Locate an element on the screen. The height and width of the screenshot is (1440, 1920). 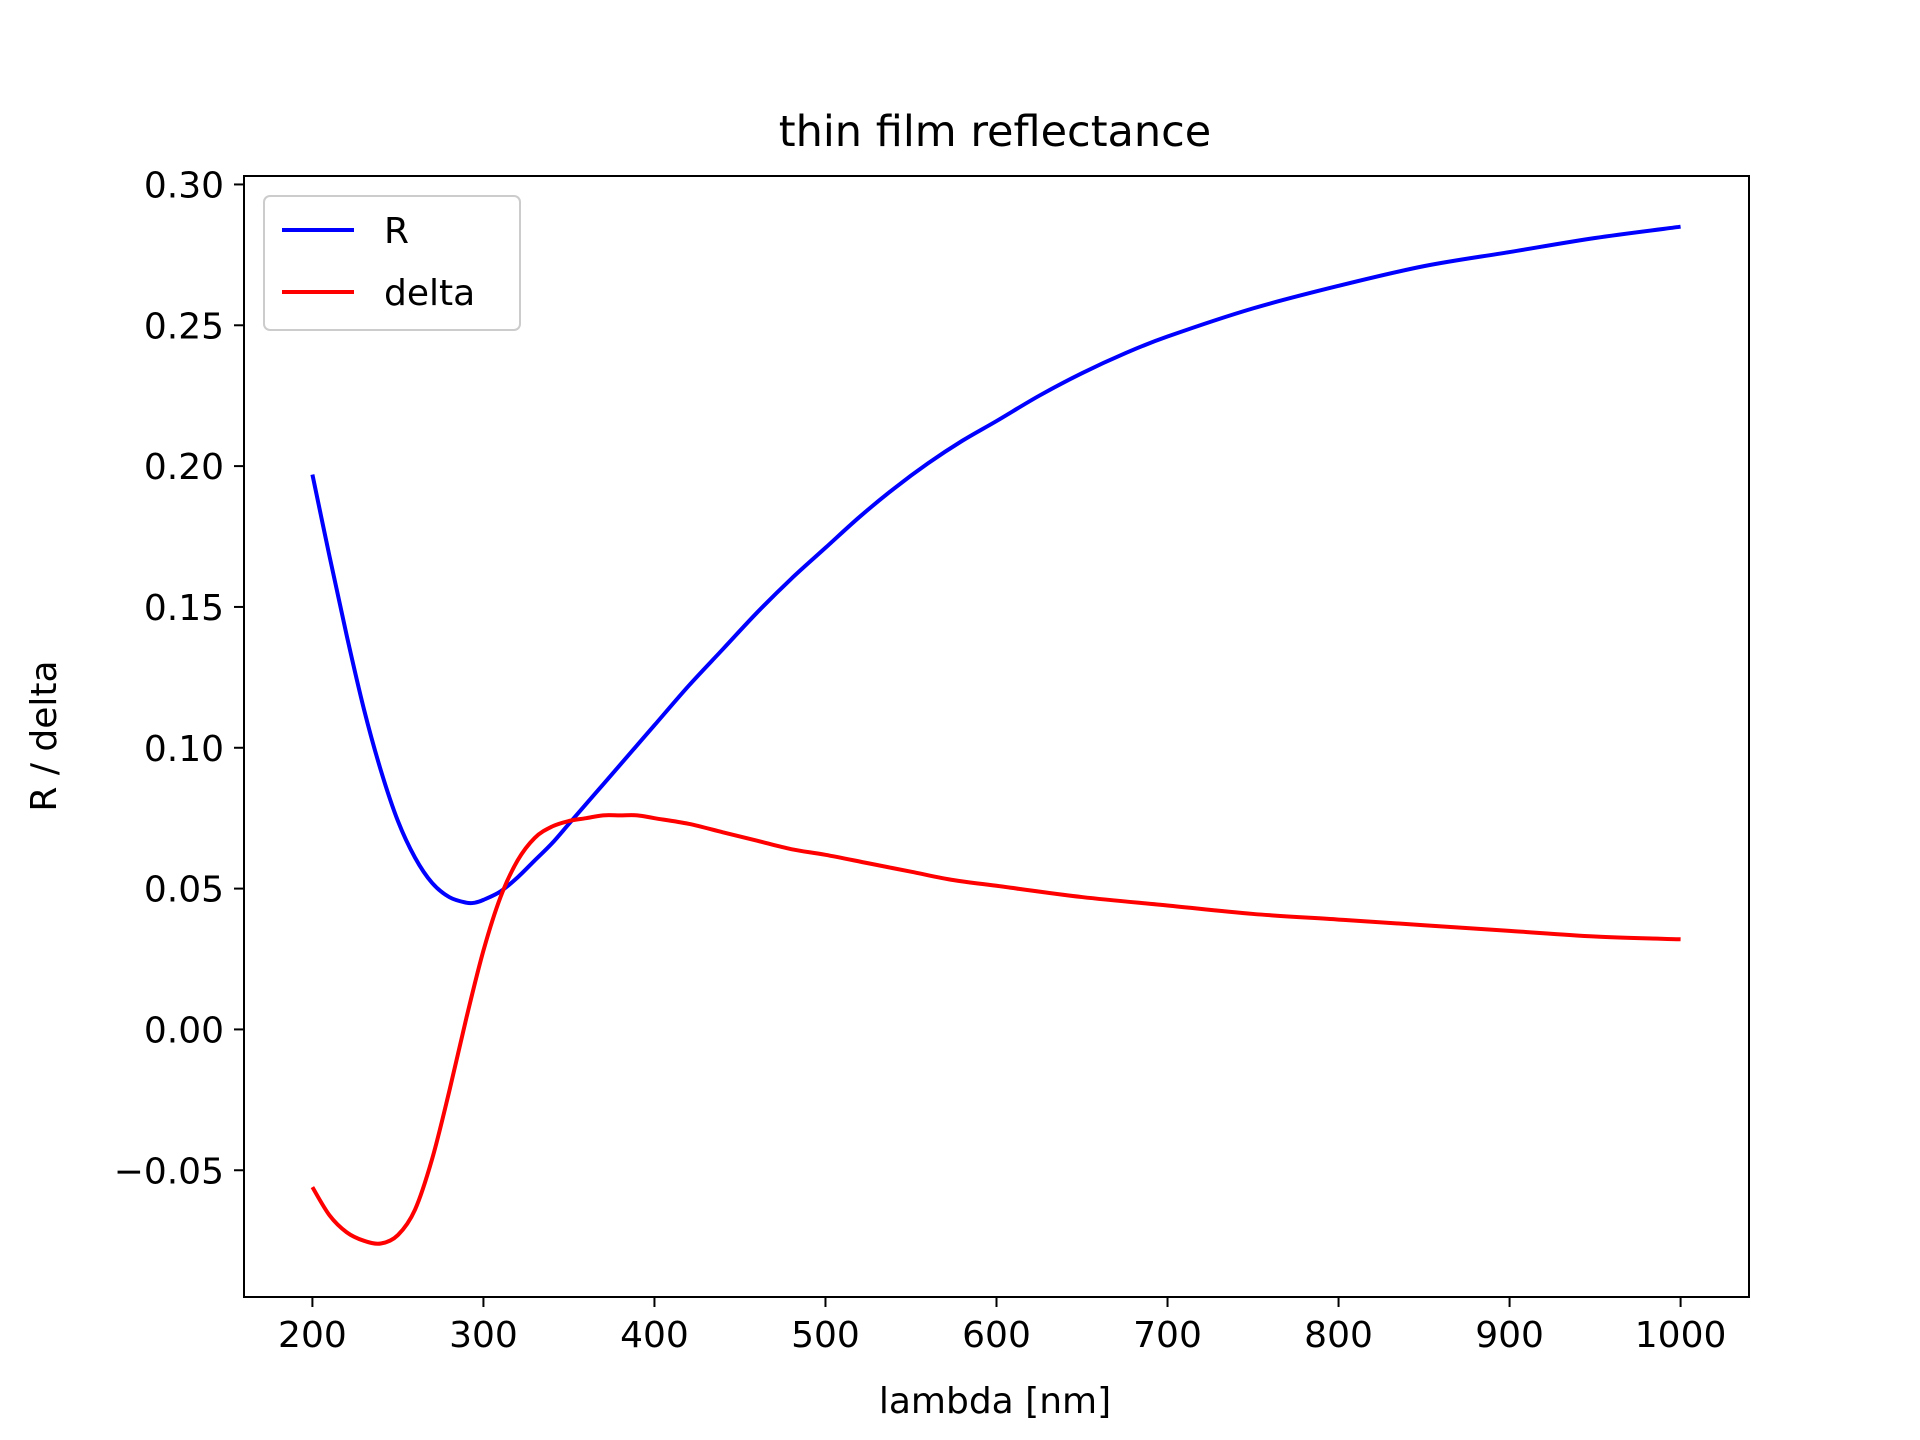
legend-label-delta: delta is located at coordinates (429, 293).